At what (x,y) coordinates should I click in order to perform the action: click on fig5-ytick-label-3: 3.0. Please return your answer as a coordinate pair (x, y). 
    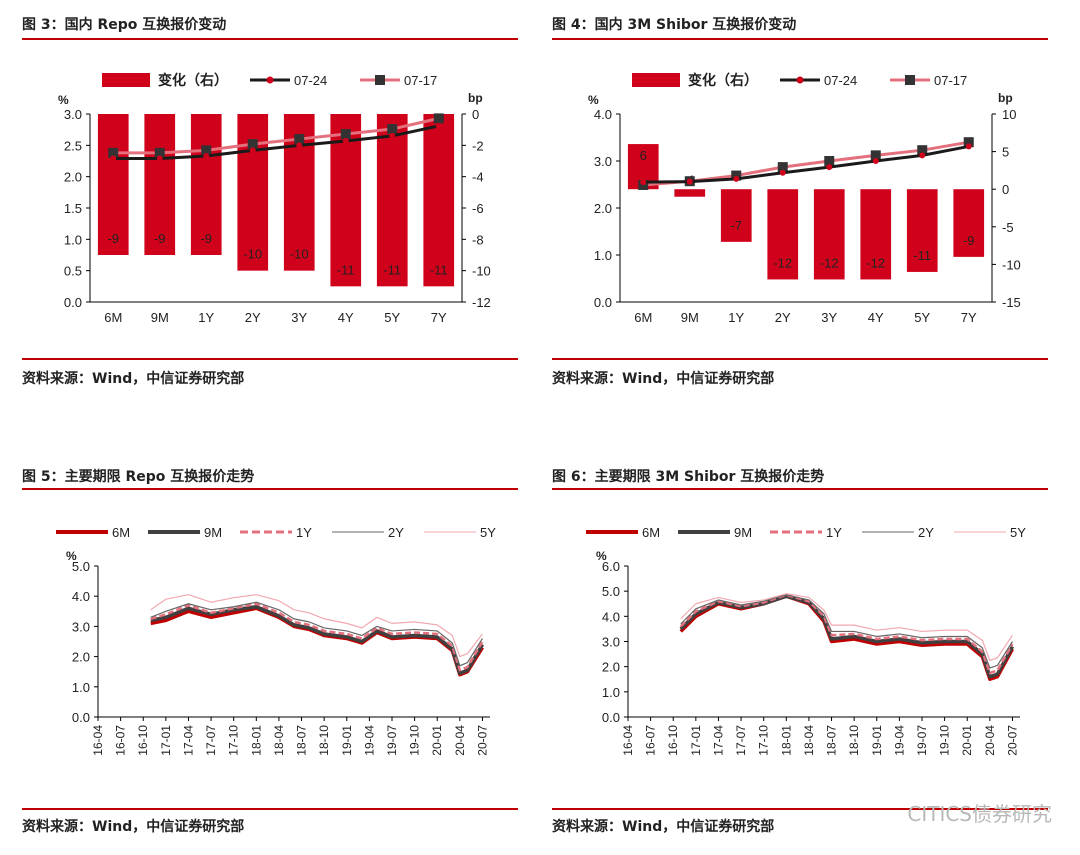
    Looking at the image, I should click on (81, 626).